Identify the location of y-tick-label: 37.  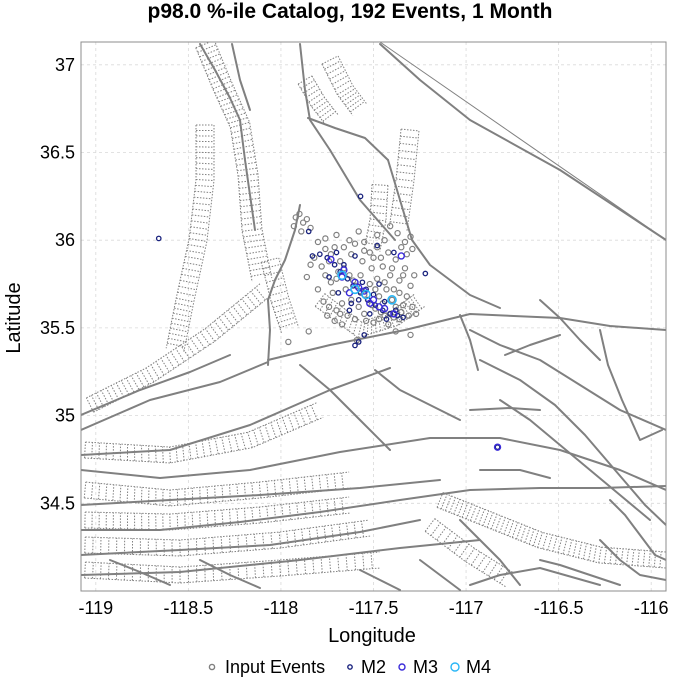
(65, 65).